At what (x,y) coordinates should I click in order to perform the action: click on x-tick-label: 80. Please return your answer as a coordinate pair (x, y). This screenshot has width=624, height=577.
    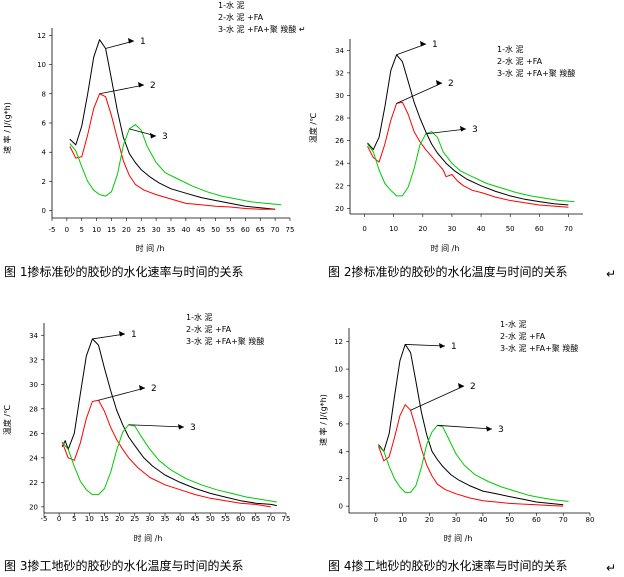
    Looking at the image, I should click on (590, 520).